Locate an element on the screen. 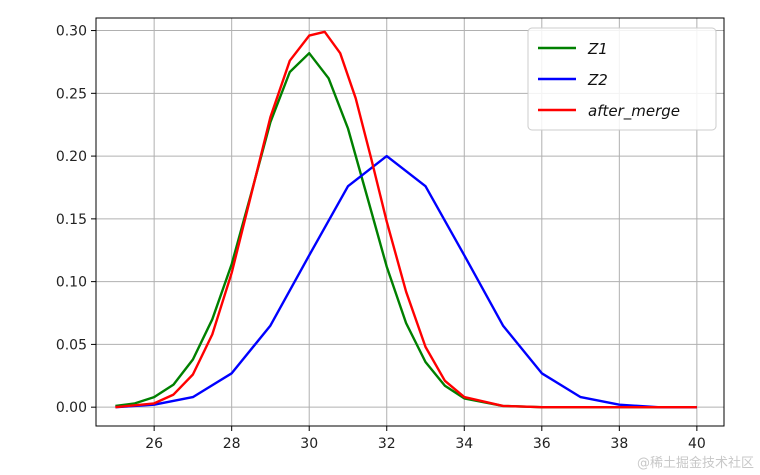 The height and width of the screenshot is (475, 760). legend-label: Z2 is located at coordinates (597, 80).